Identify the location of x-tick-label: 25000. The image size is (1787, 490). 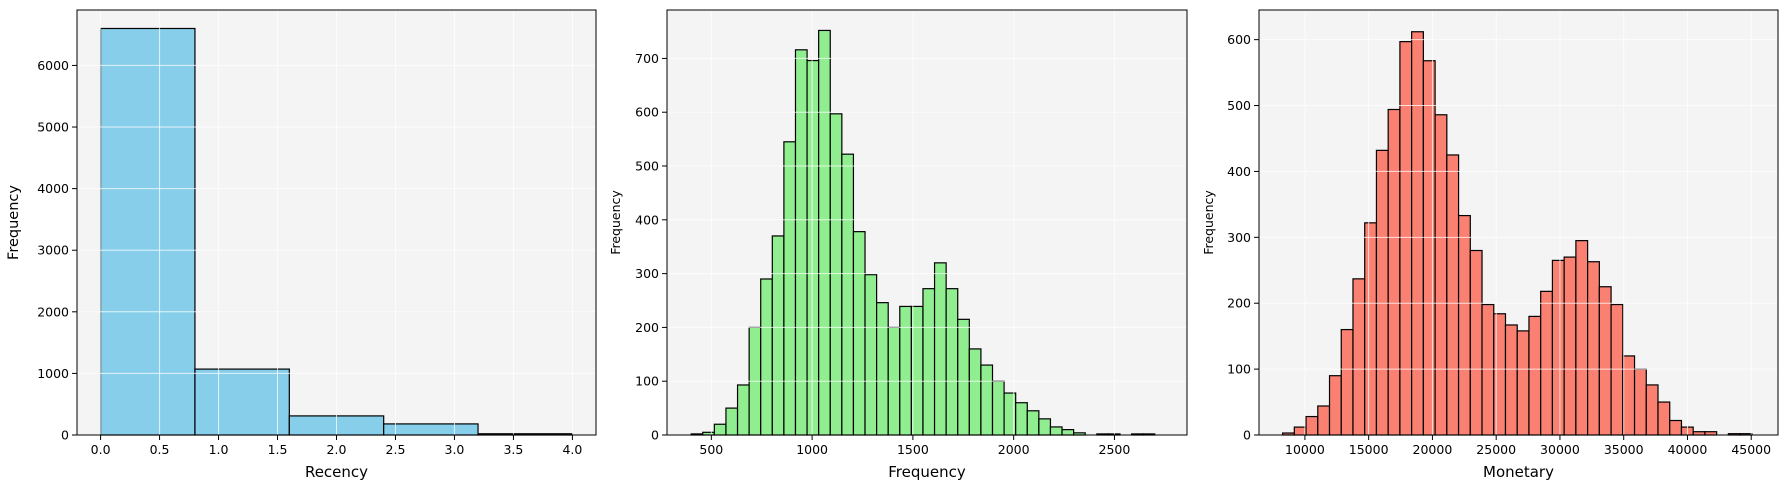
(1496, 449).